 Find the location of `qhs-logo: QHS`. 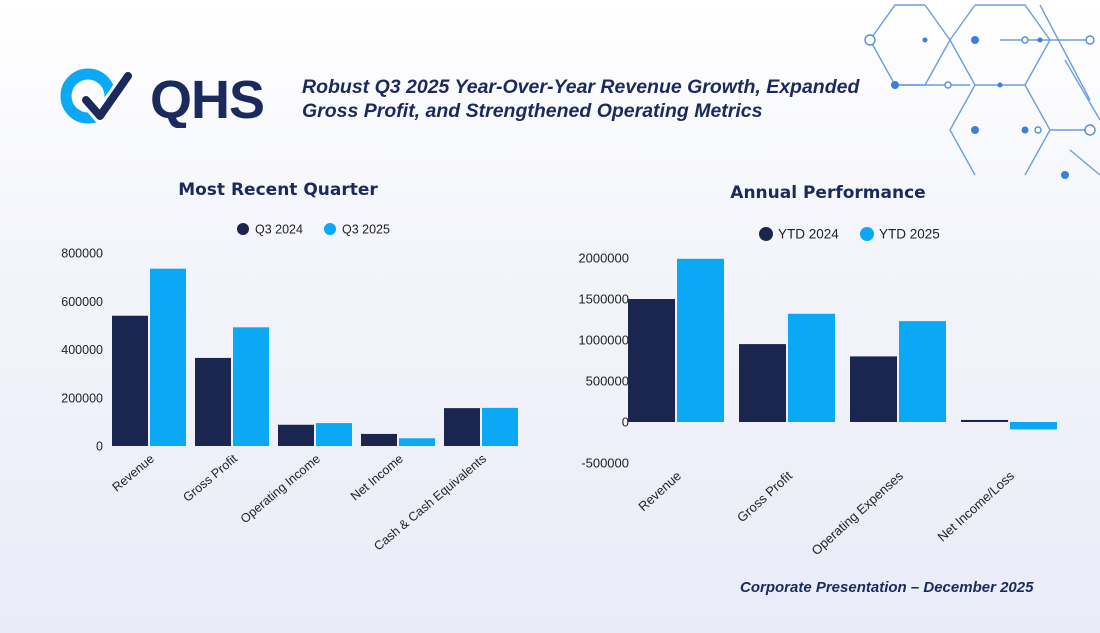

qhs-logo: QHS is located at coordinates (162, 98).